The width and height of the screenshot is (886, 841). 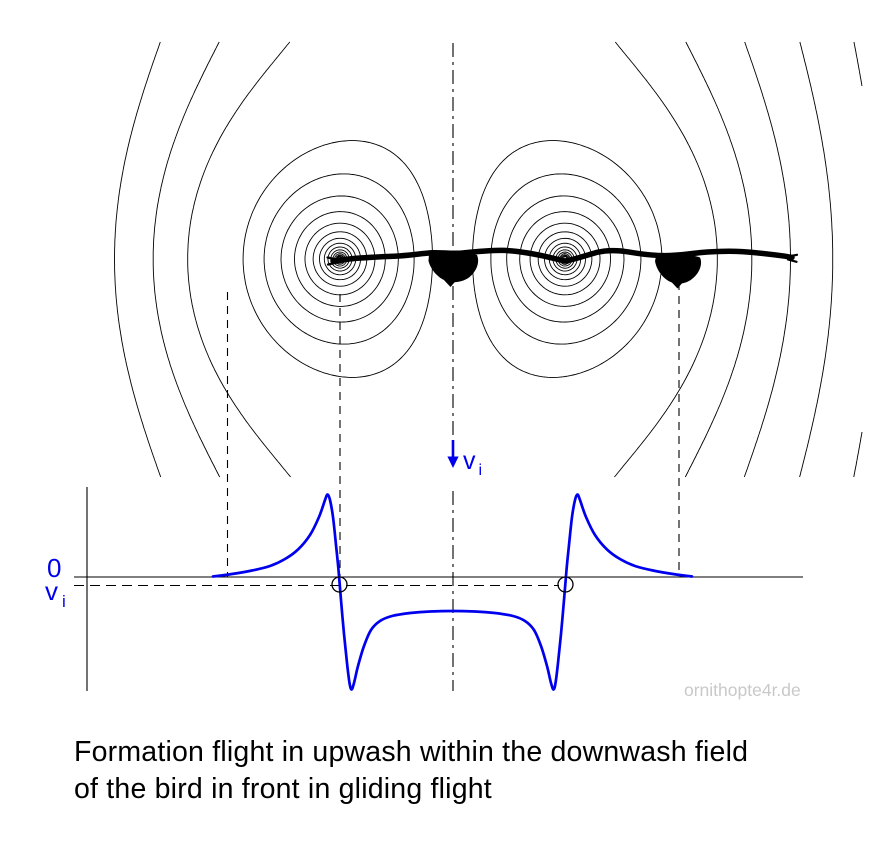 What do you see at coordinates (332, 261) in the screenshot?
I see `left-wingtip-feathers` at bounding box center [332, 261].